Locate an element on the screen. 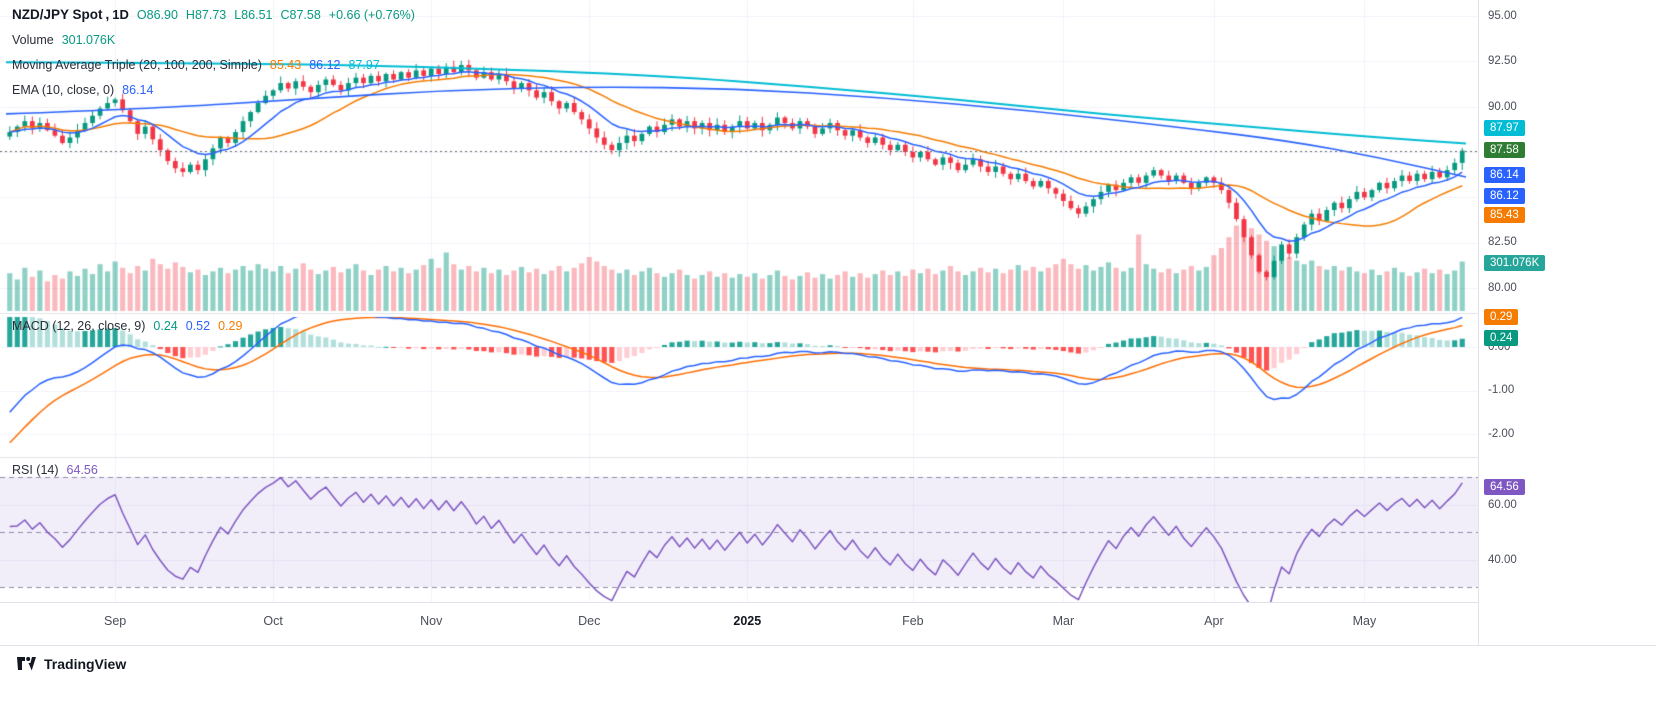  rsi-legend-row: RSI (14) 64.56 is located at coordinates (55, 470).